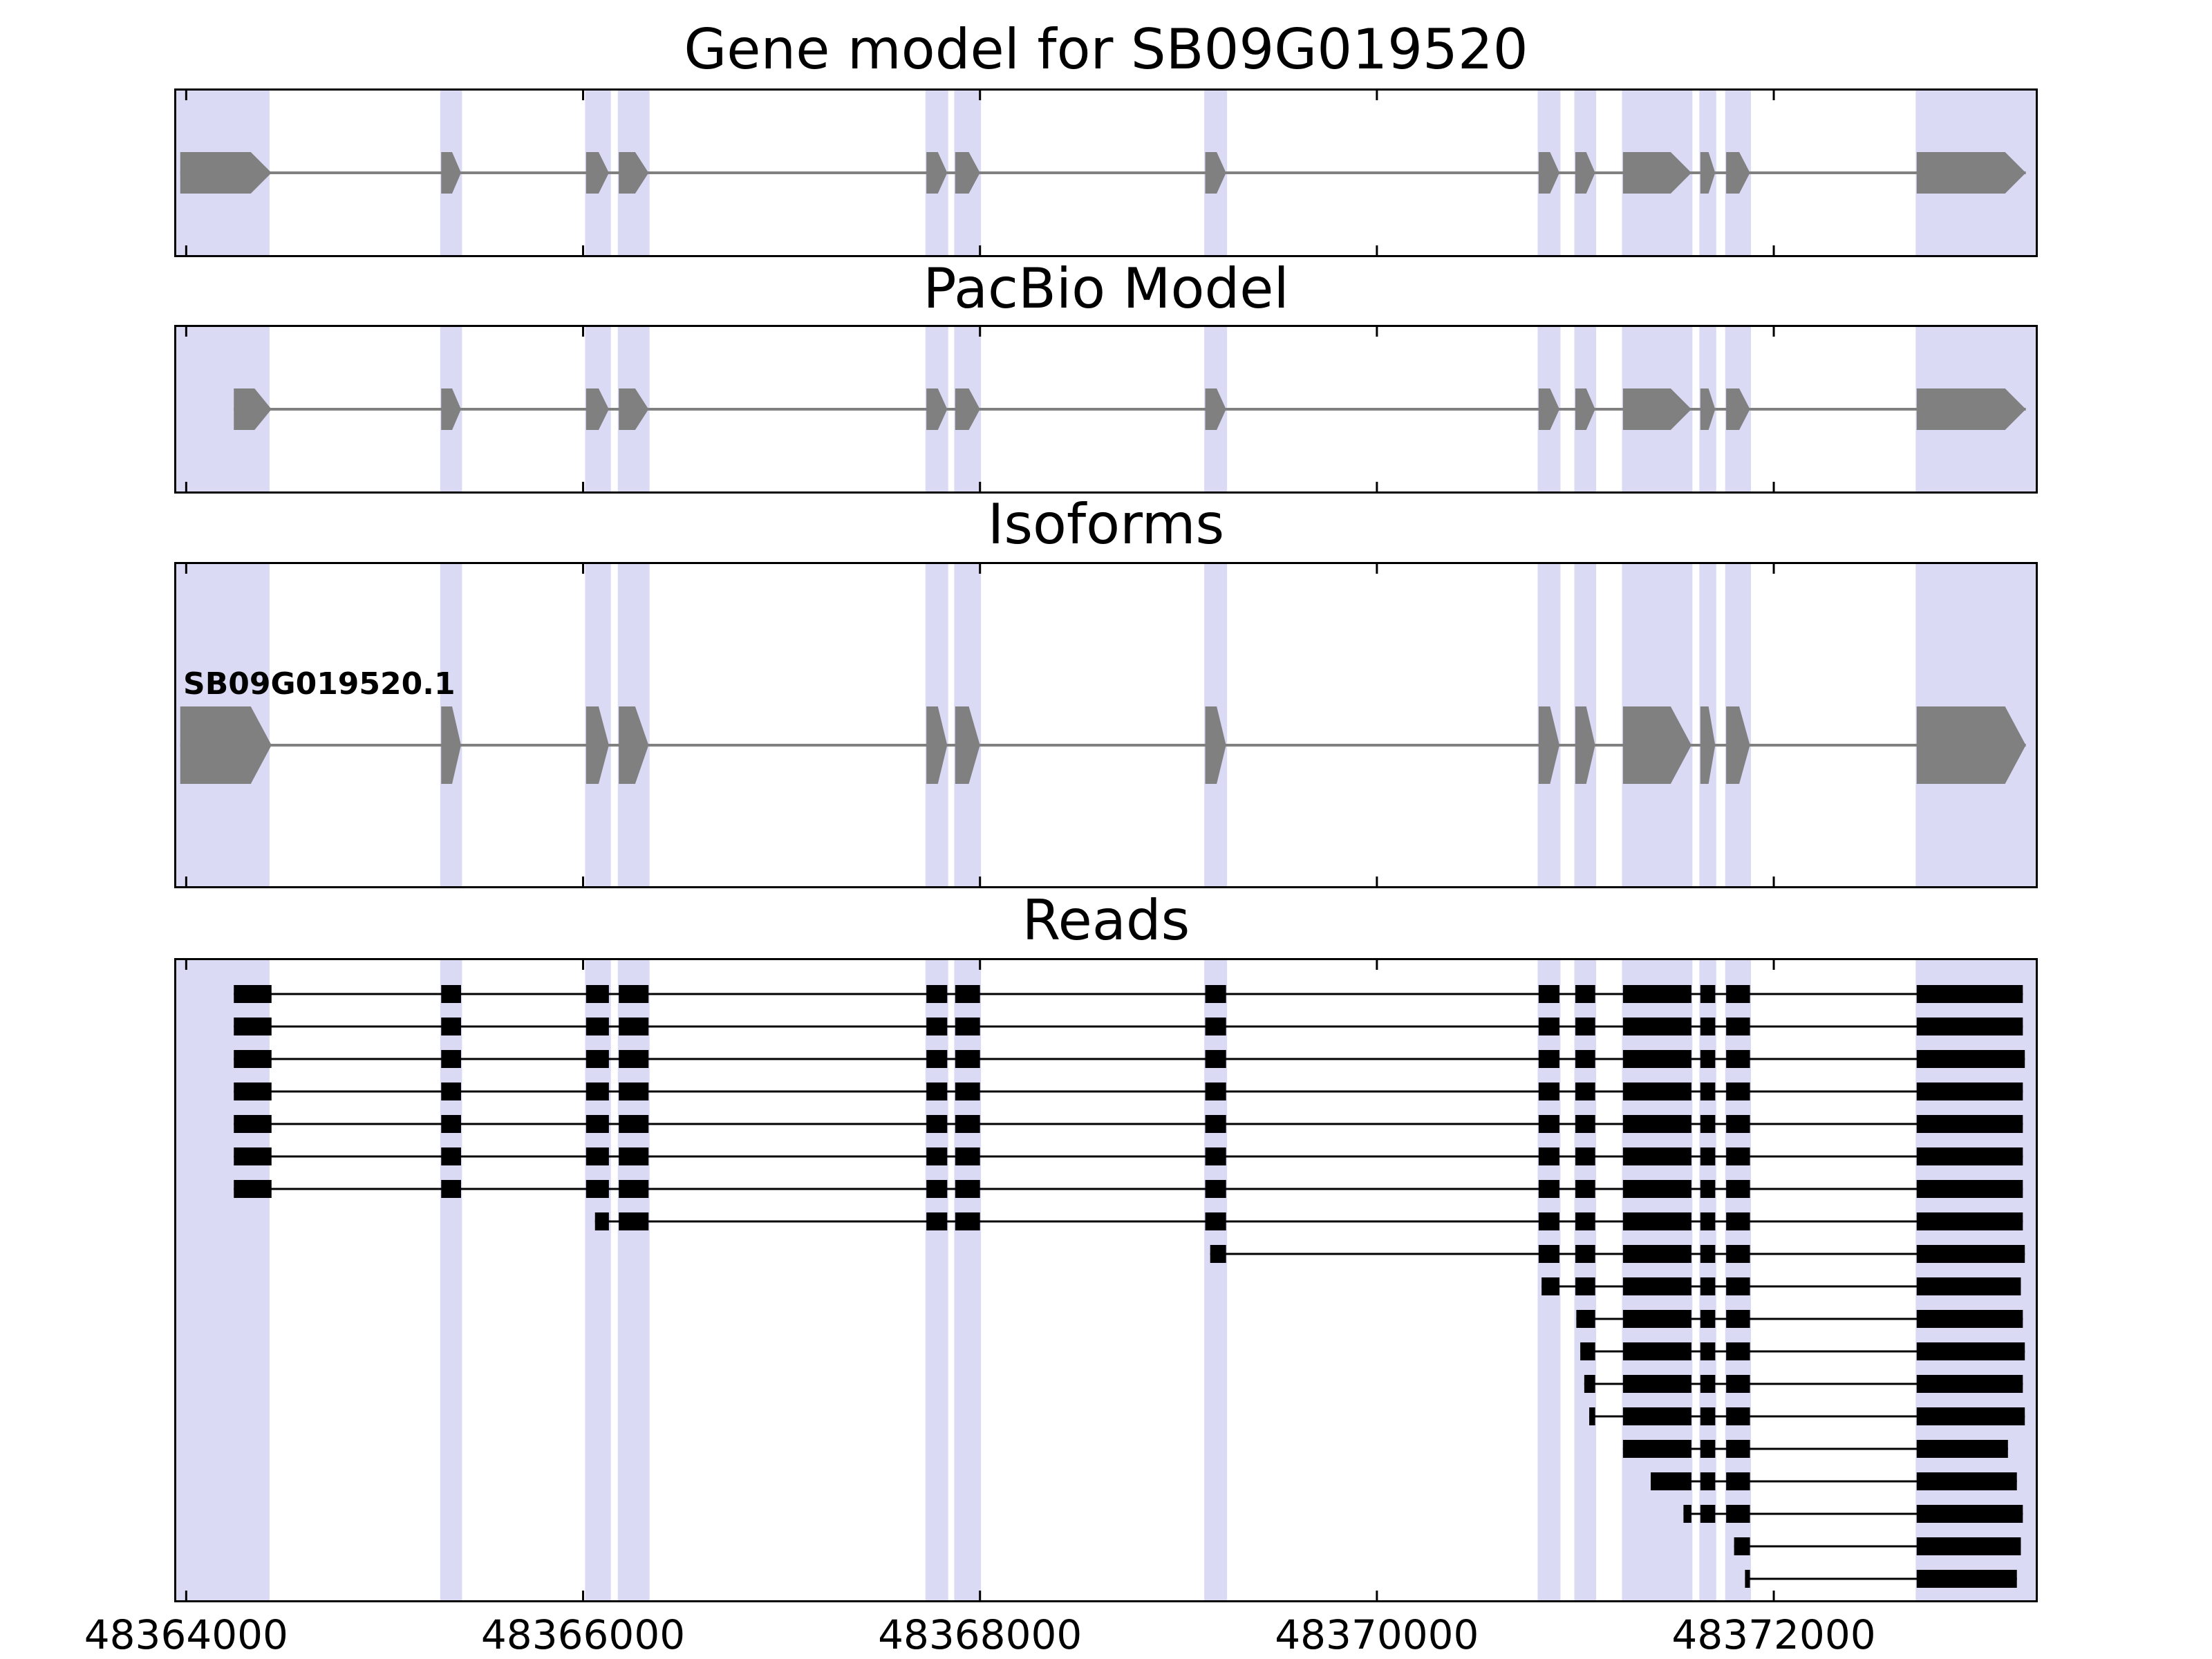 The width and height of the screenshot is (2212, 1659). I want to click on gene-model-track, so click(1106, 173).